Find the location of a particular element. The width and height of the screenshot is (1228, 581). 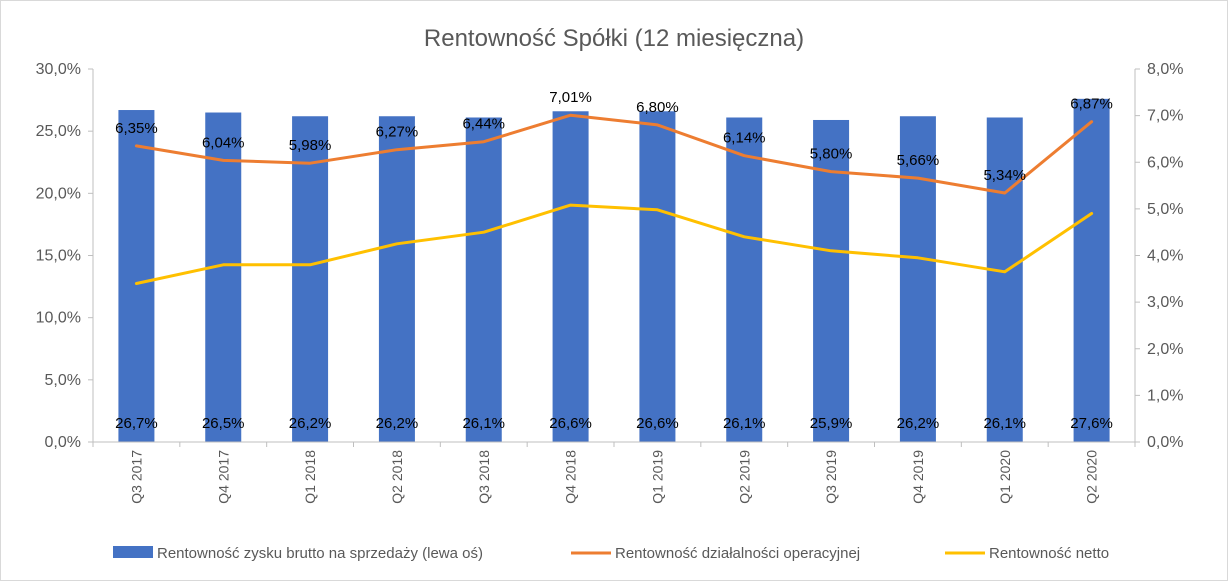

category-label: Q3 2019 is located at coordinates (831, 477).